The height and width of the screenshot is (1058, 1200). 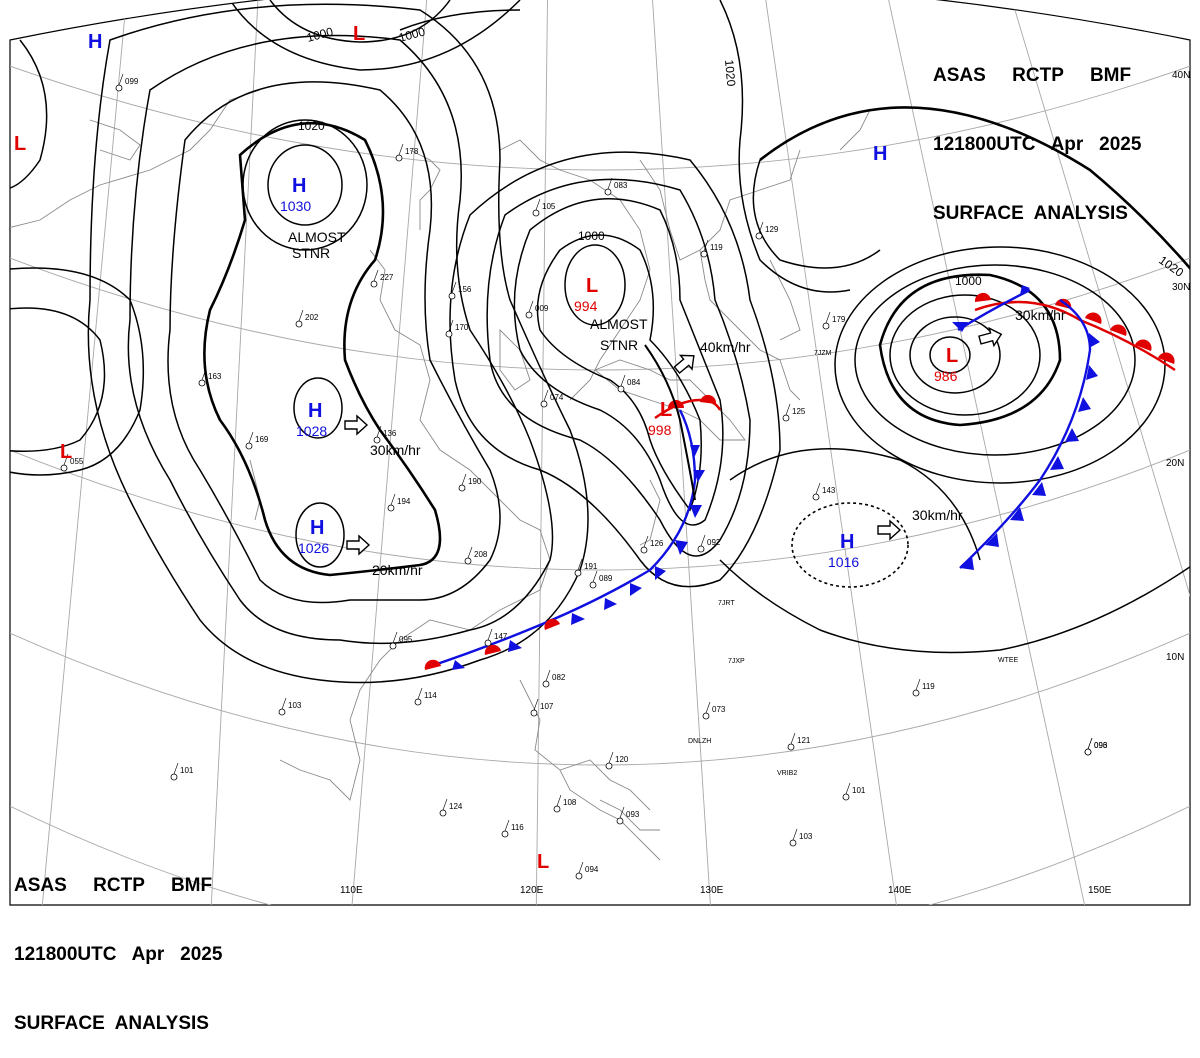 I want to click on ship-callsign: WTEE, so click(x=1008, y=660).